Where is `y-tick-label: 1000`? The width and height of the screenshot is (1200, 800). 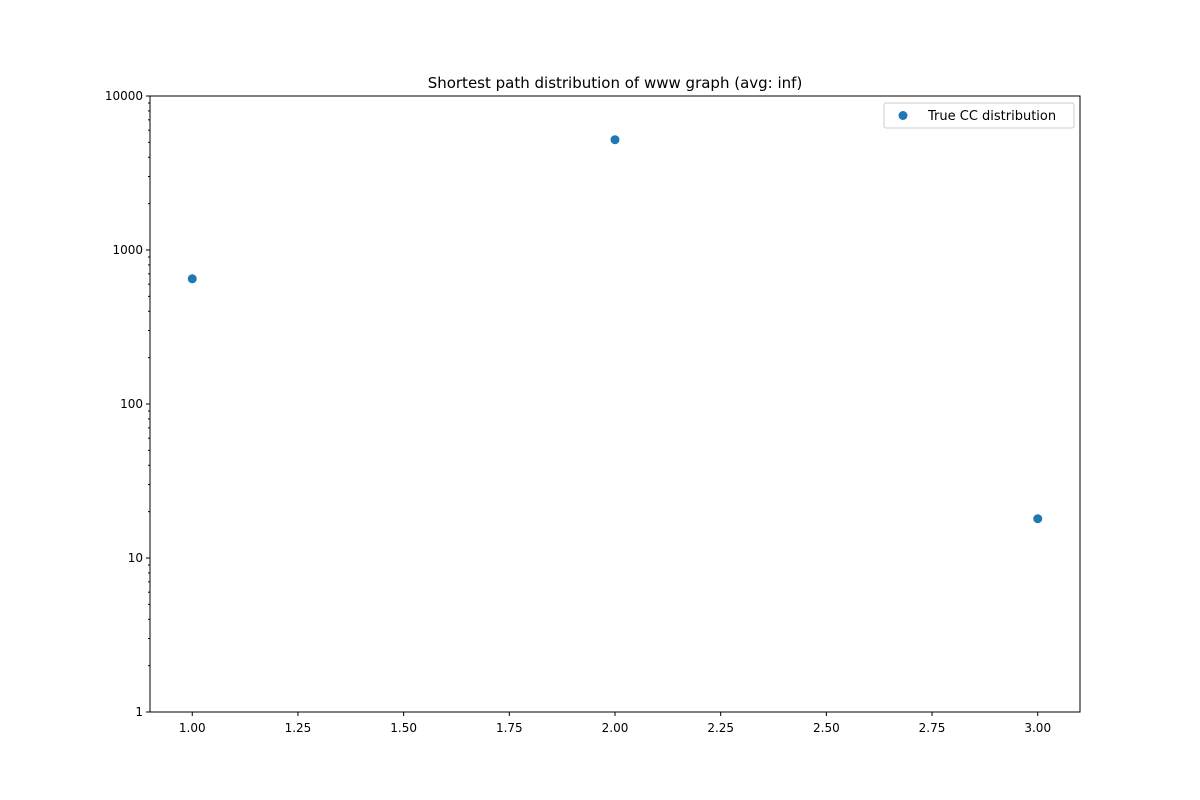
y-tick-label: 1000 is located at coordinates (127, 250).